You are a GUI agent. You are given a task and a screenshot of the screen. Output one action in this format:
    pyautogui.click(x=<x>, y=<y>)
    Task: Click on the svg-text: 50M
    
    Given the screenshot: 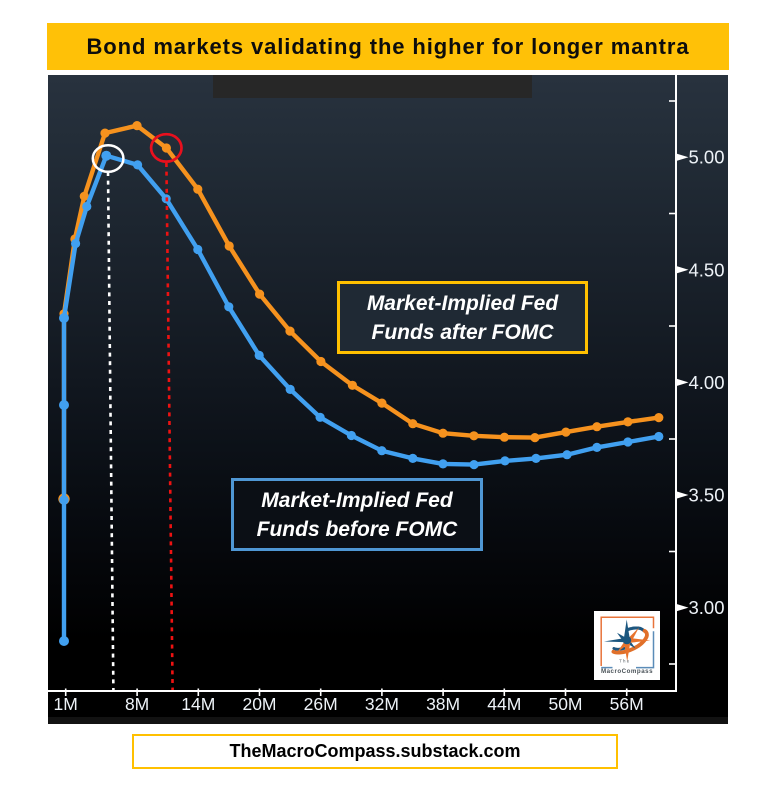 What is the action you would take?
    pyautogui.click(x=565, y=704)
    